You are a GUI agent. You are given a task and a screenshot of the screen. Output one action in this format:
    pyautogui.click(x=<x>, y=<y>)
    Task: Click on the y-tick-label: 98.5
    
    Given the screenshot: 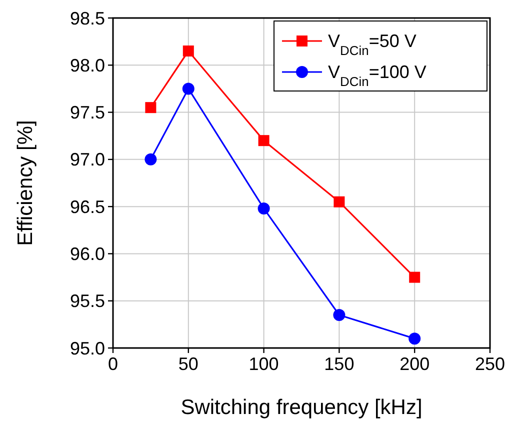 What is the action you would take?
    pyautogui.click(x=87, y=18)
    